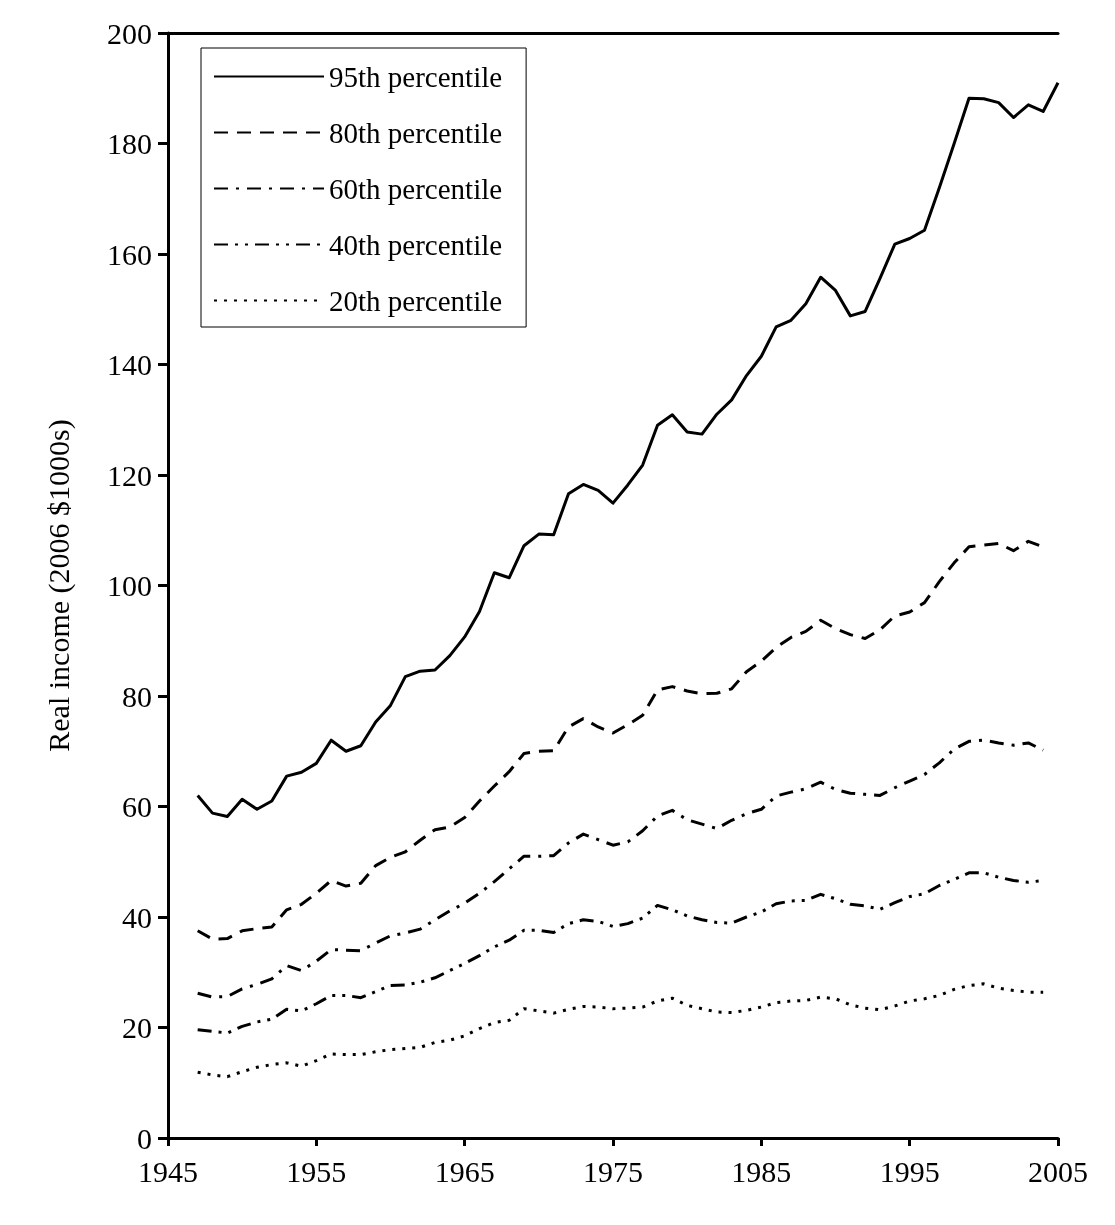  What do you see at coordinates (620, 1030) in the screenshot?
I see `line-series` at bounding box center [620, 1030].